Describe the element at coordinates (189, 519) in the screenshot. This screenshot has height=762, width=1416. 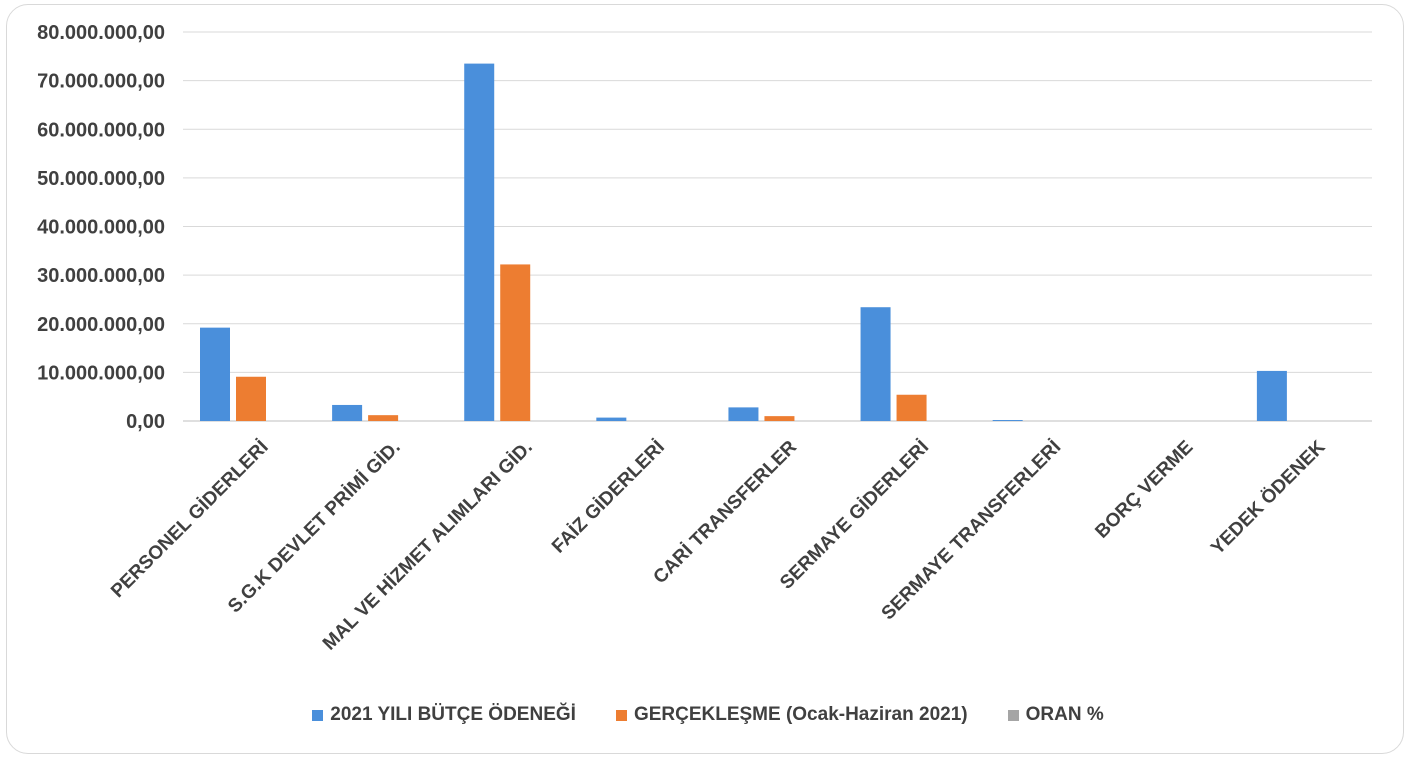
I see `x-tick-label: PERSONEL GİDERLERİ` at that location.